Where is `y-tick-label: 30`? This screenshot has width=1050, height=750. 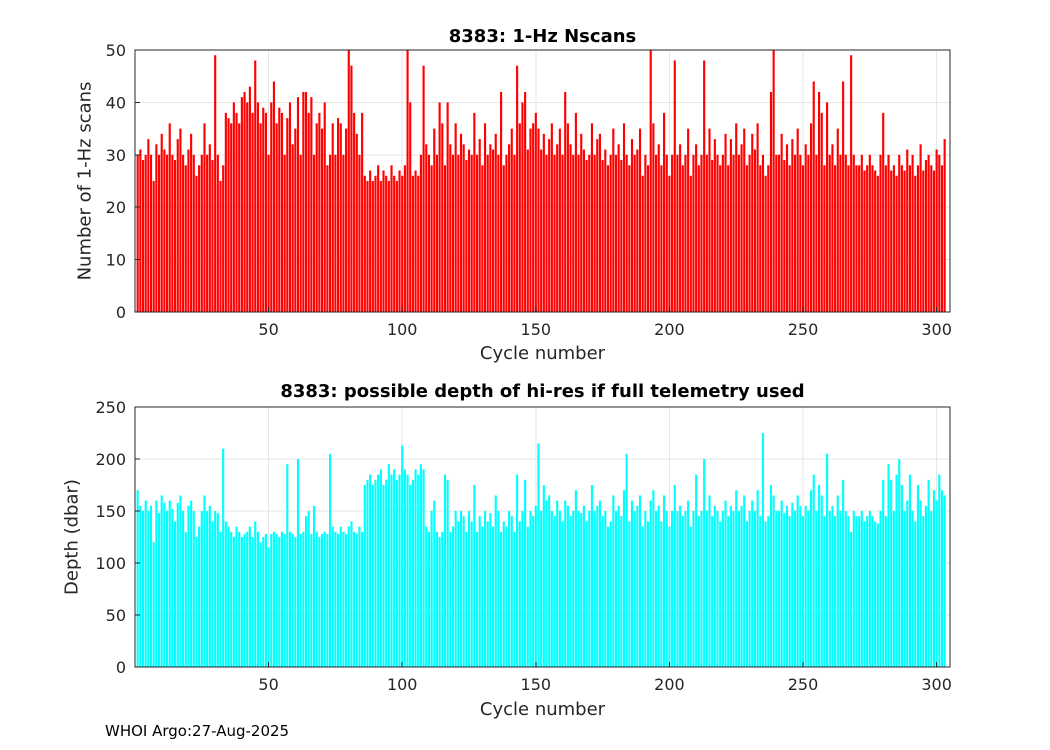 y-tick-label: 30 is located at coordinates (116, 155).